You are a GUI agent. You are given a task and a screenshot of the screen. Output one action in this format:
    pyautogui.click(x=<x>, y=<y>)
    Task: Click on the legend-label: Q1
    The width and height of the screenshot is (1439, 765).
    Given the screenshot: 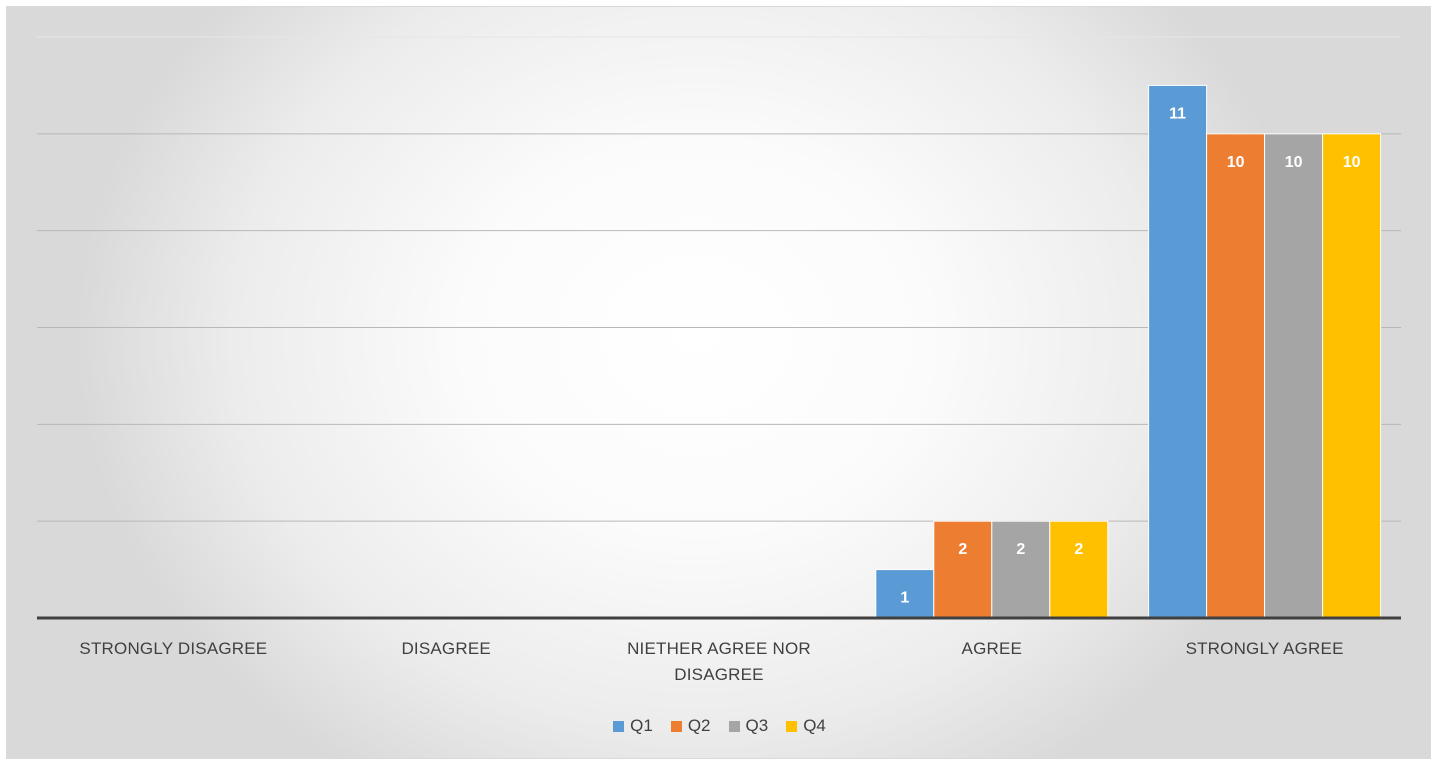 What is the action you would take?
    pyautogui.click(x=641, y=725)
    